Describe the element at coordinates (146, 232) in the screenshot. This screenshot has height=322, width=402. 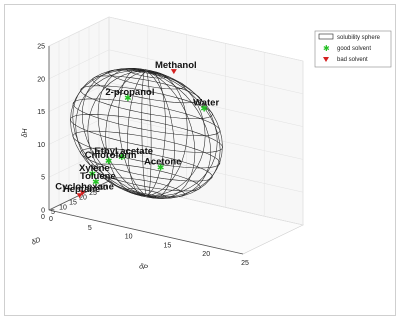
I see `dP-axis-line` at that location.